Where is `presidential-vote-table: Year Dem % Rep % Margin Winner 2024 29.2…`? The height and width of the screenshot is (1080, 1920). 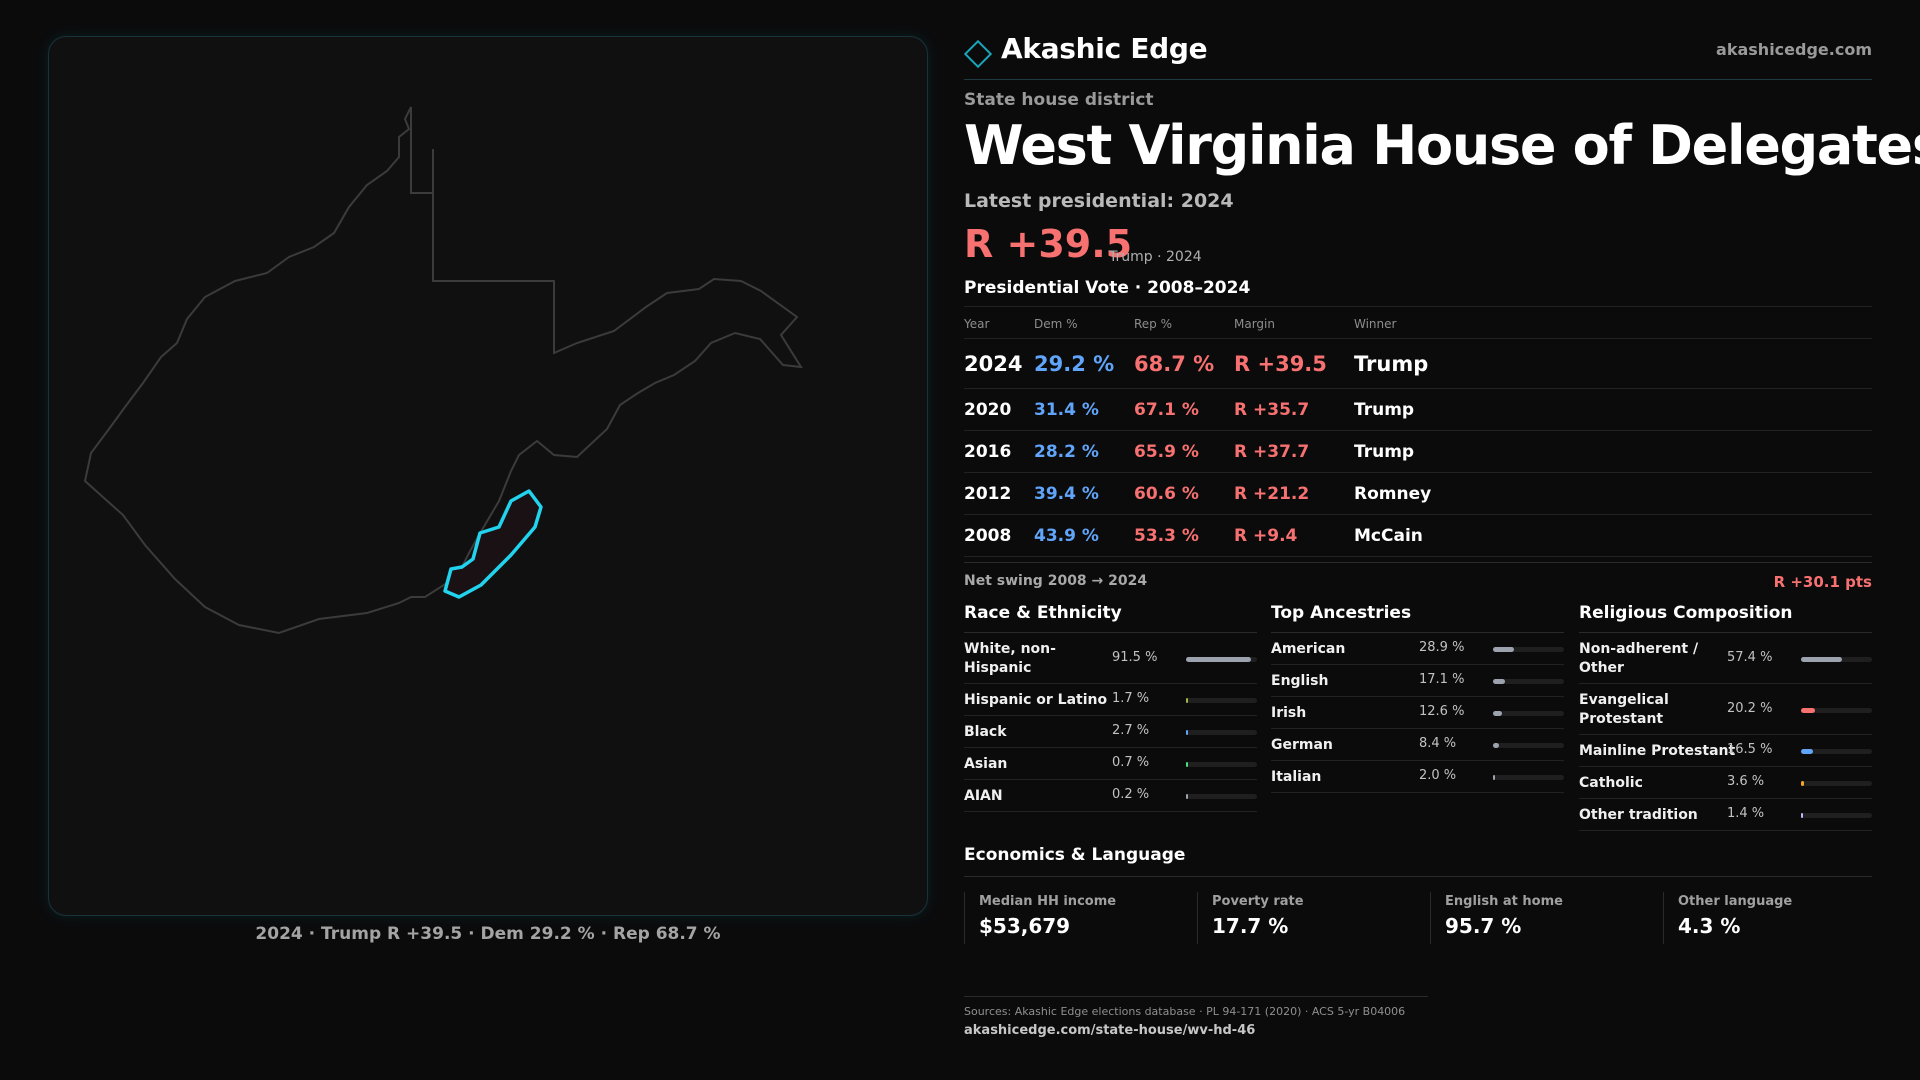
presidential-vote-table: Year Dem % Rep % Margin Winner 2024 29.2… is located at coordinates (1418, 431).